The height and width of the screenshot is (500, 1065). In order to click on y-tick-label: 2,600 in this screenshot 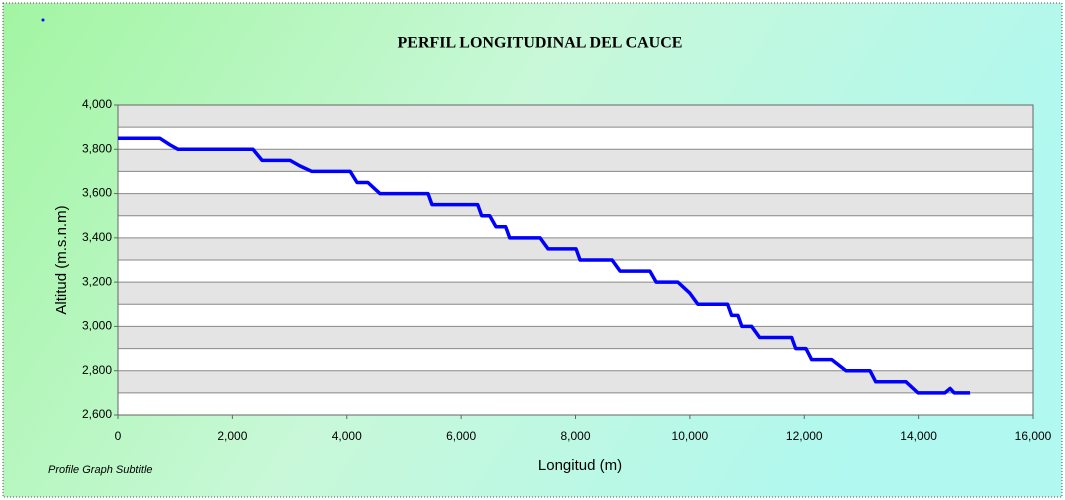, I will do `click(97, 414)`.